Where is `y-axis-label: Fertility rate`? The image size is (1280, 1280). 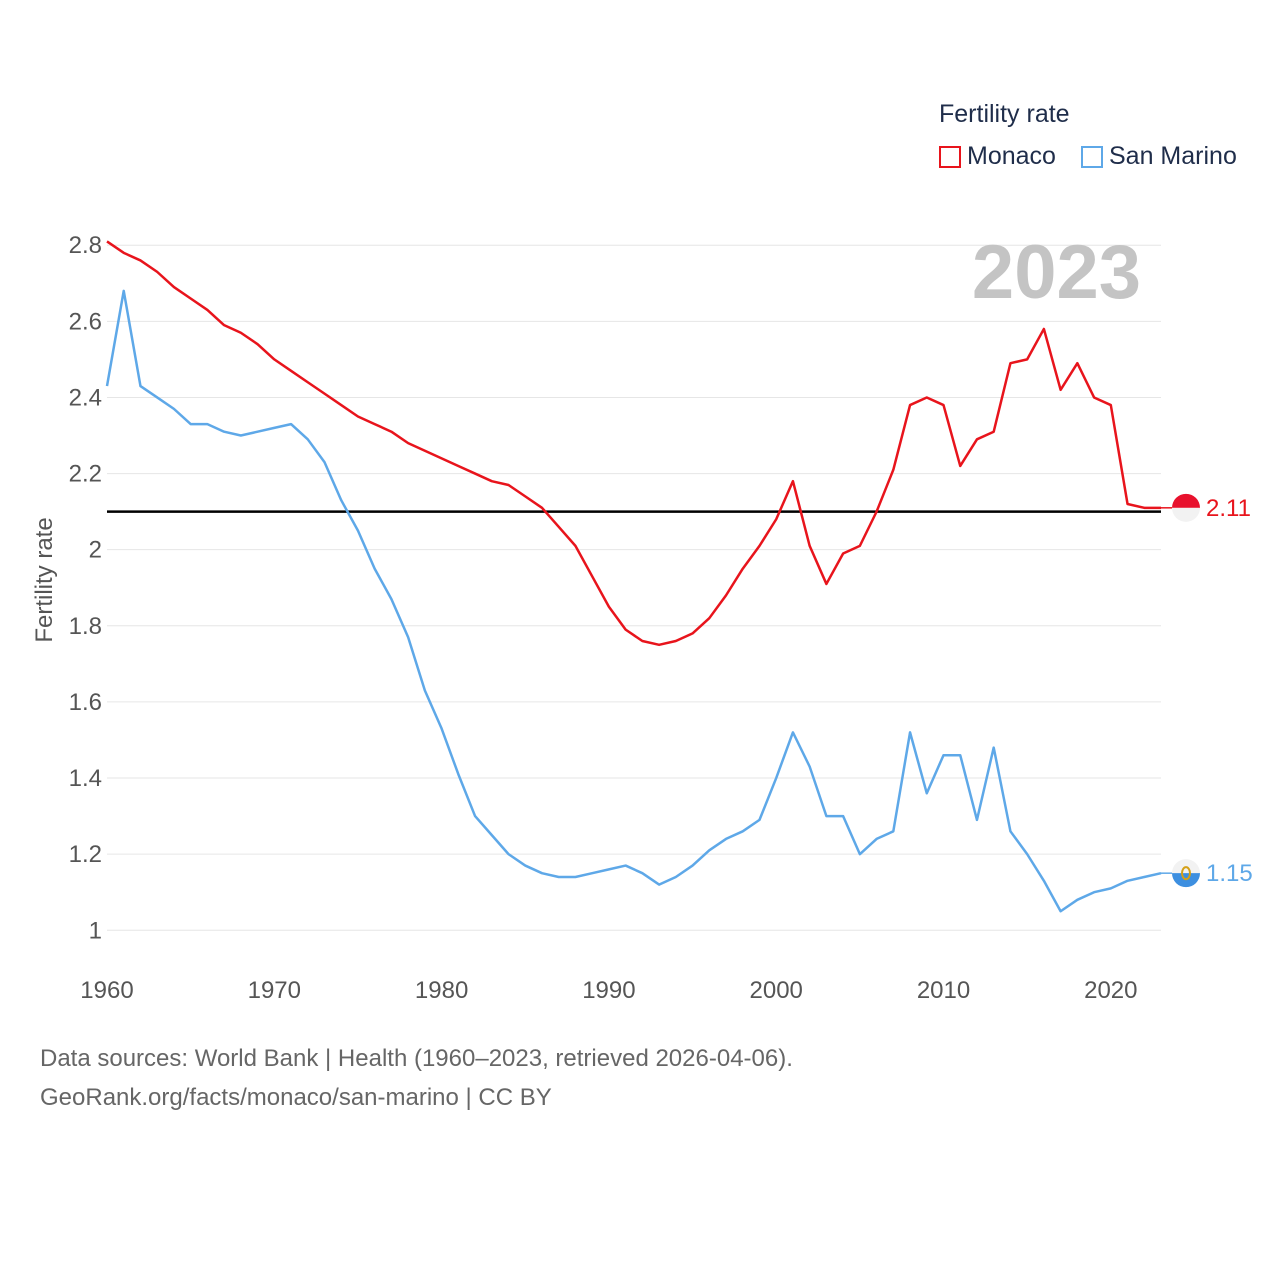 y-axis-label: Fertility rate is located at coordinates (44, 579).